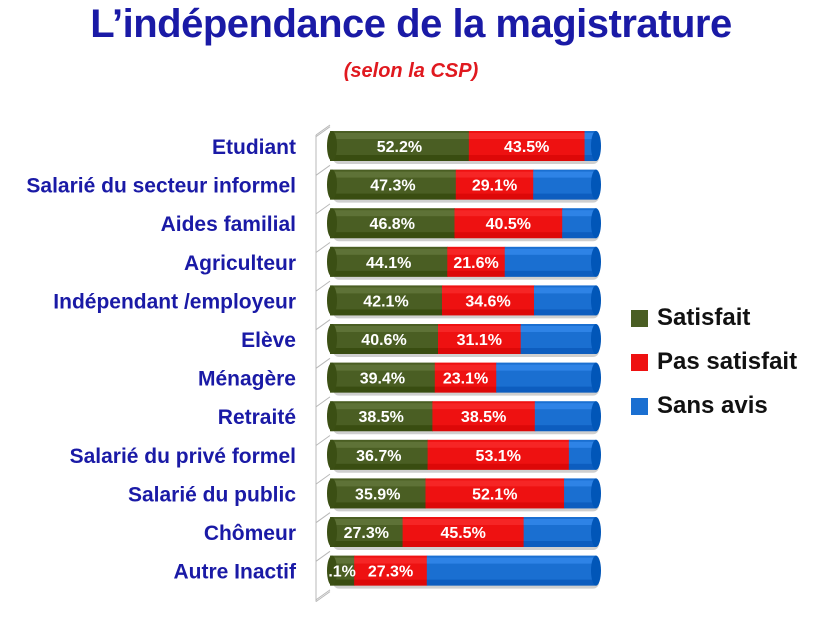 This screenshot has height=617, width=822. Describe the element at coordinates (254, 147) in the screenshot. I see `category-label: Etudiant` at that location.